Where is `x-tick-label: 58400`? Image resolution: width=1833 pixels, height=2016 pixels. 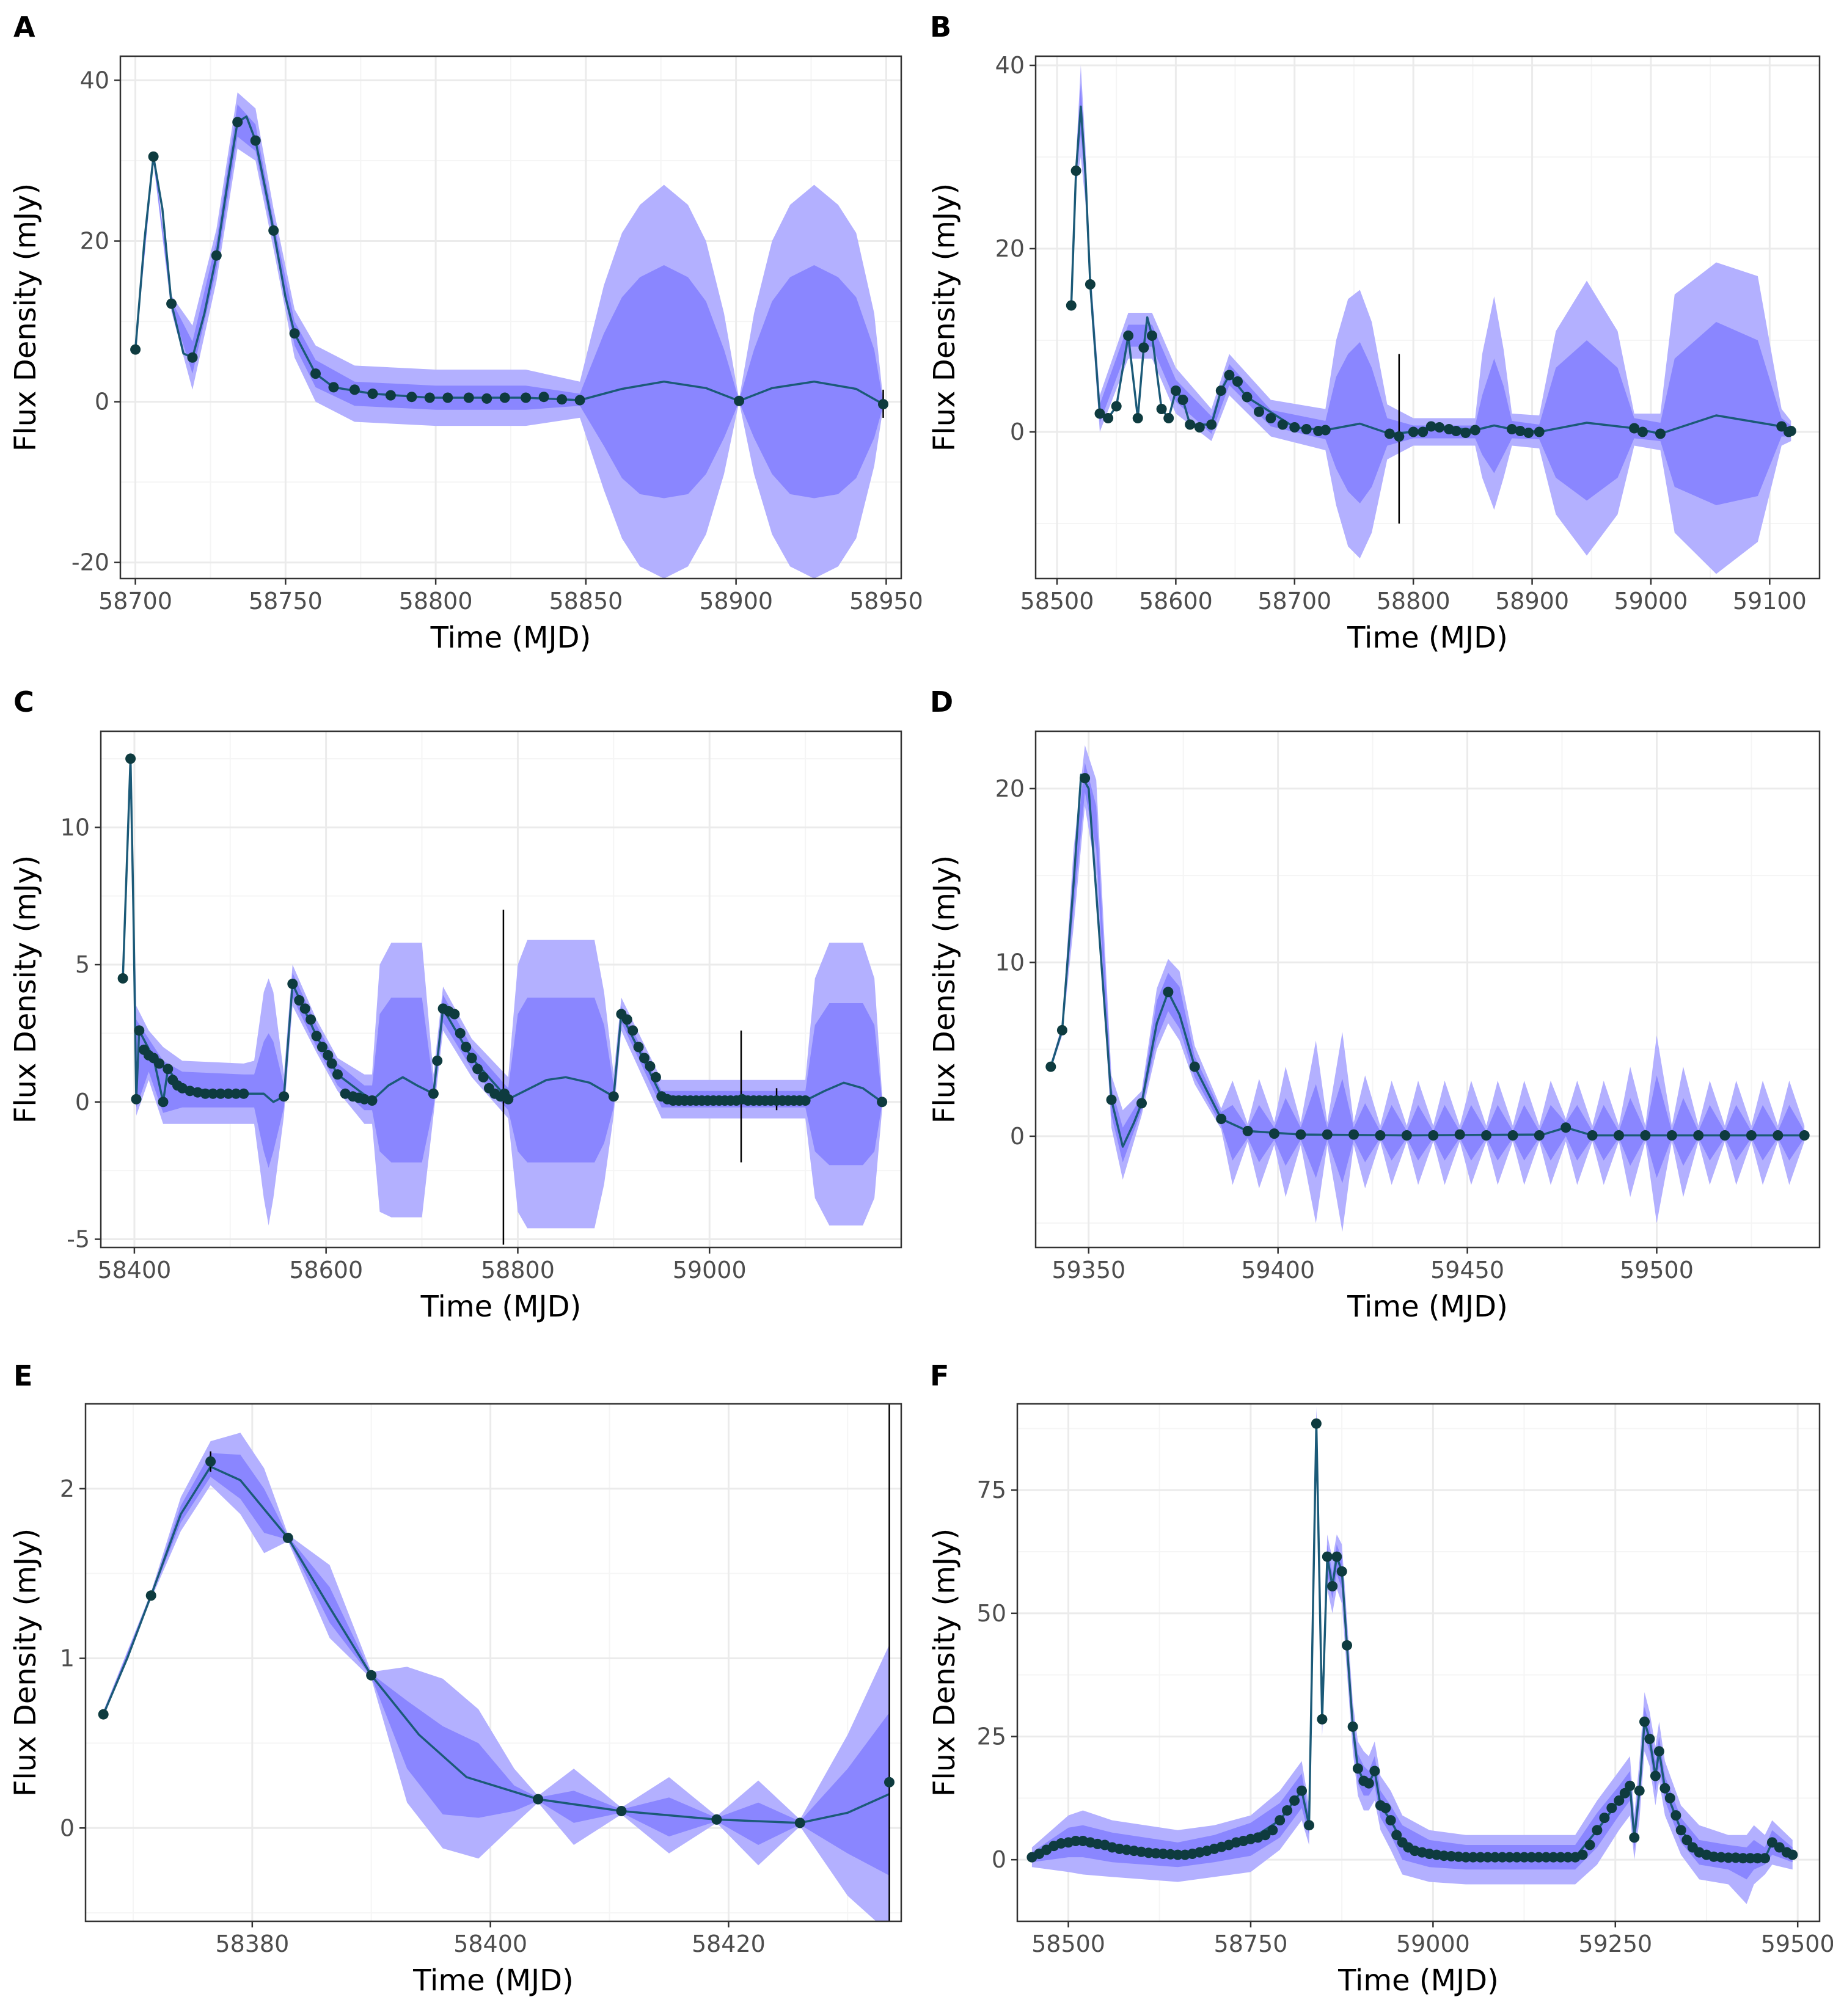
x-tick-label: 58400 is located at coordinates (490, 1943).